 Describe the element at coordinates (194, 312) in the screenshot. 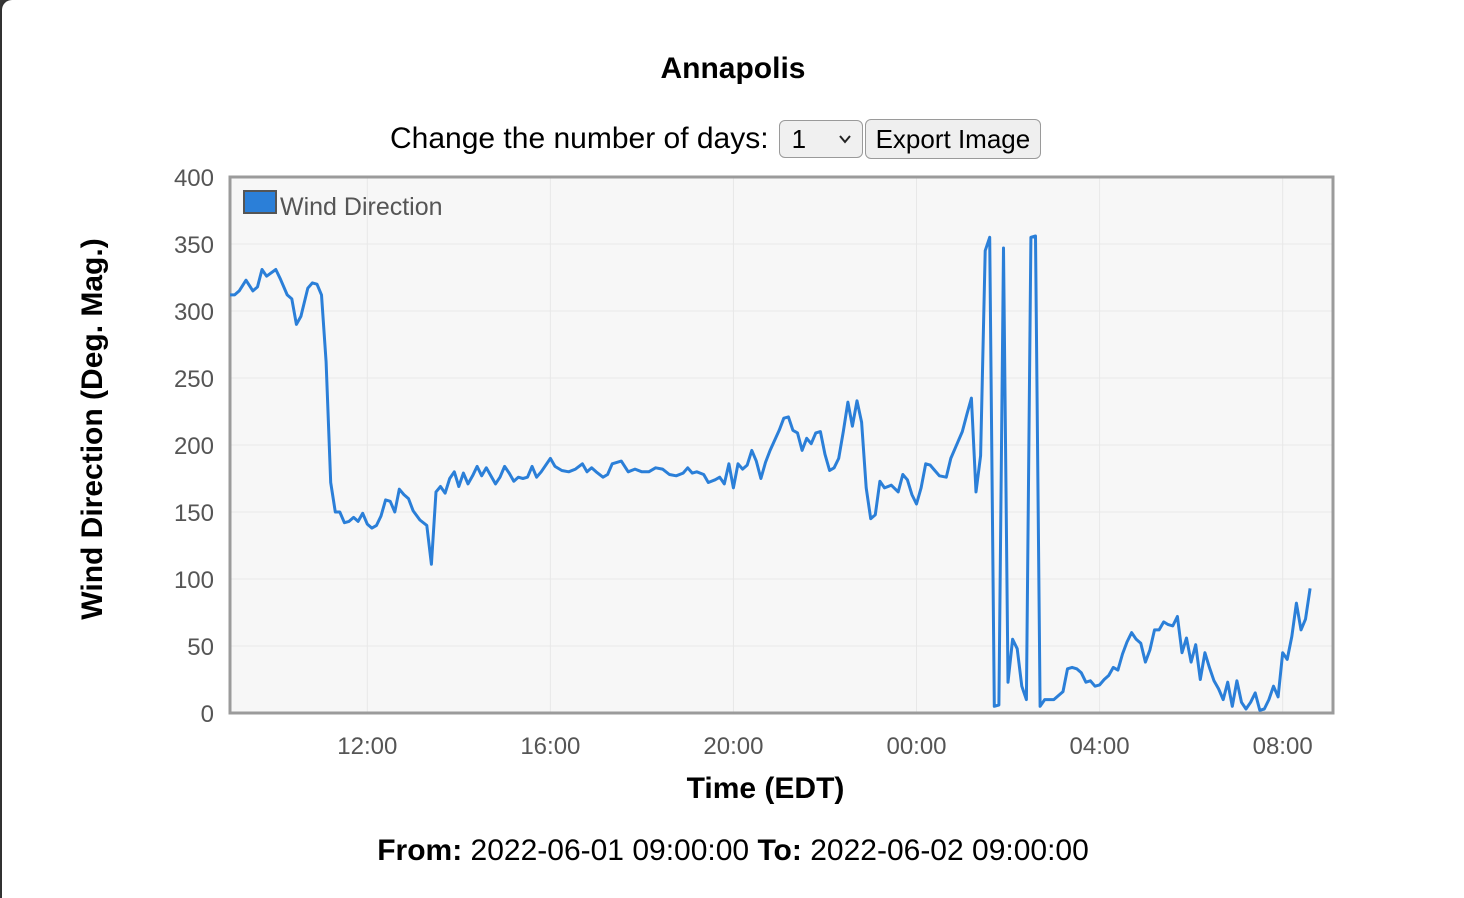

I see `y-tick-label: 300` at that location.